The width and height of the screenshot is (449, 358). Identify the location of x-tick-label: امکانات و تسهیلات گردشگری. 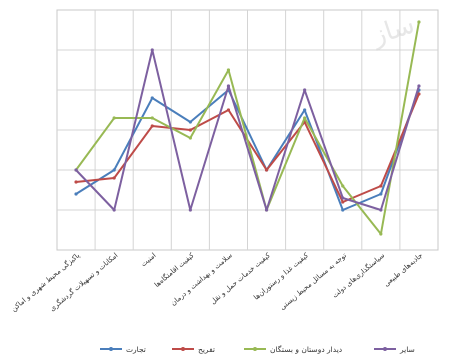
(84, 282).